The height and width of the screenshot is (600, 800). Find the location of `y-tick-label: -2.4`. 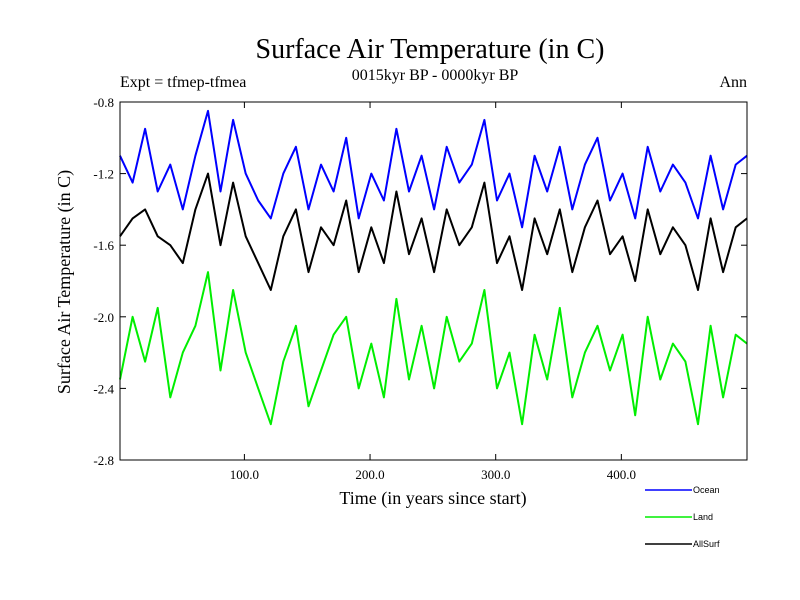

y-tick-label: -2.4 is located at coordinates (103, 388).